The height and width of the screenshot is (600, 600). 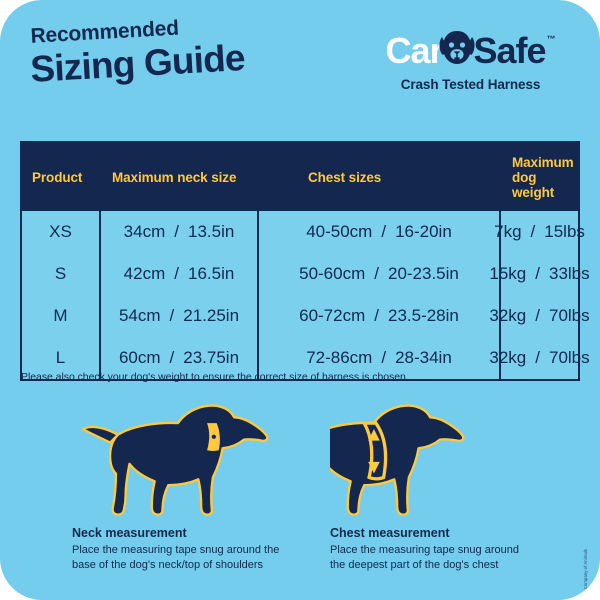 I want to click on cell-neck-size: 42cm / 16.5in, so click(x=178, y=274).